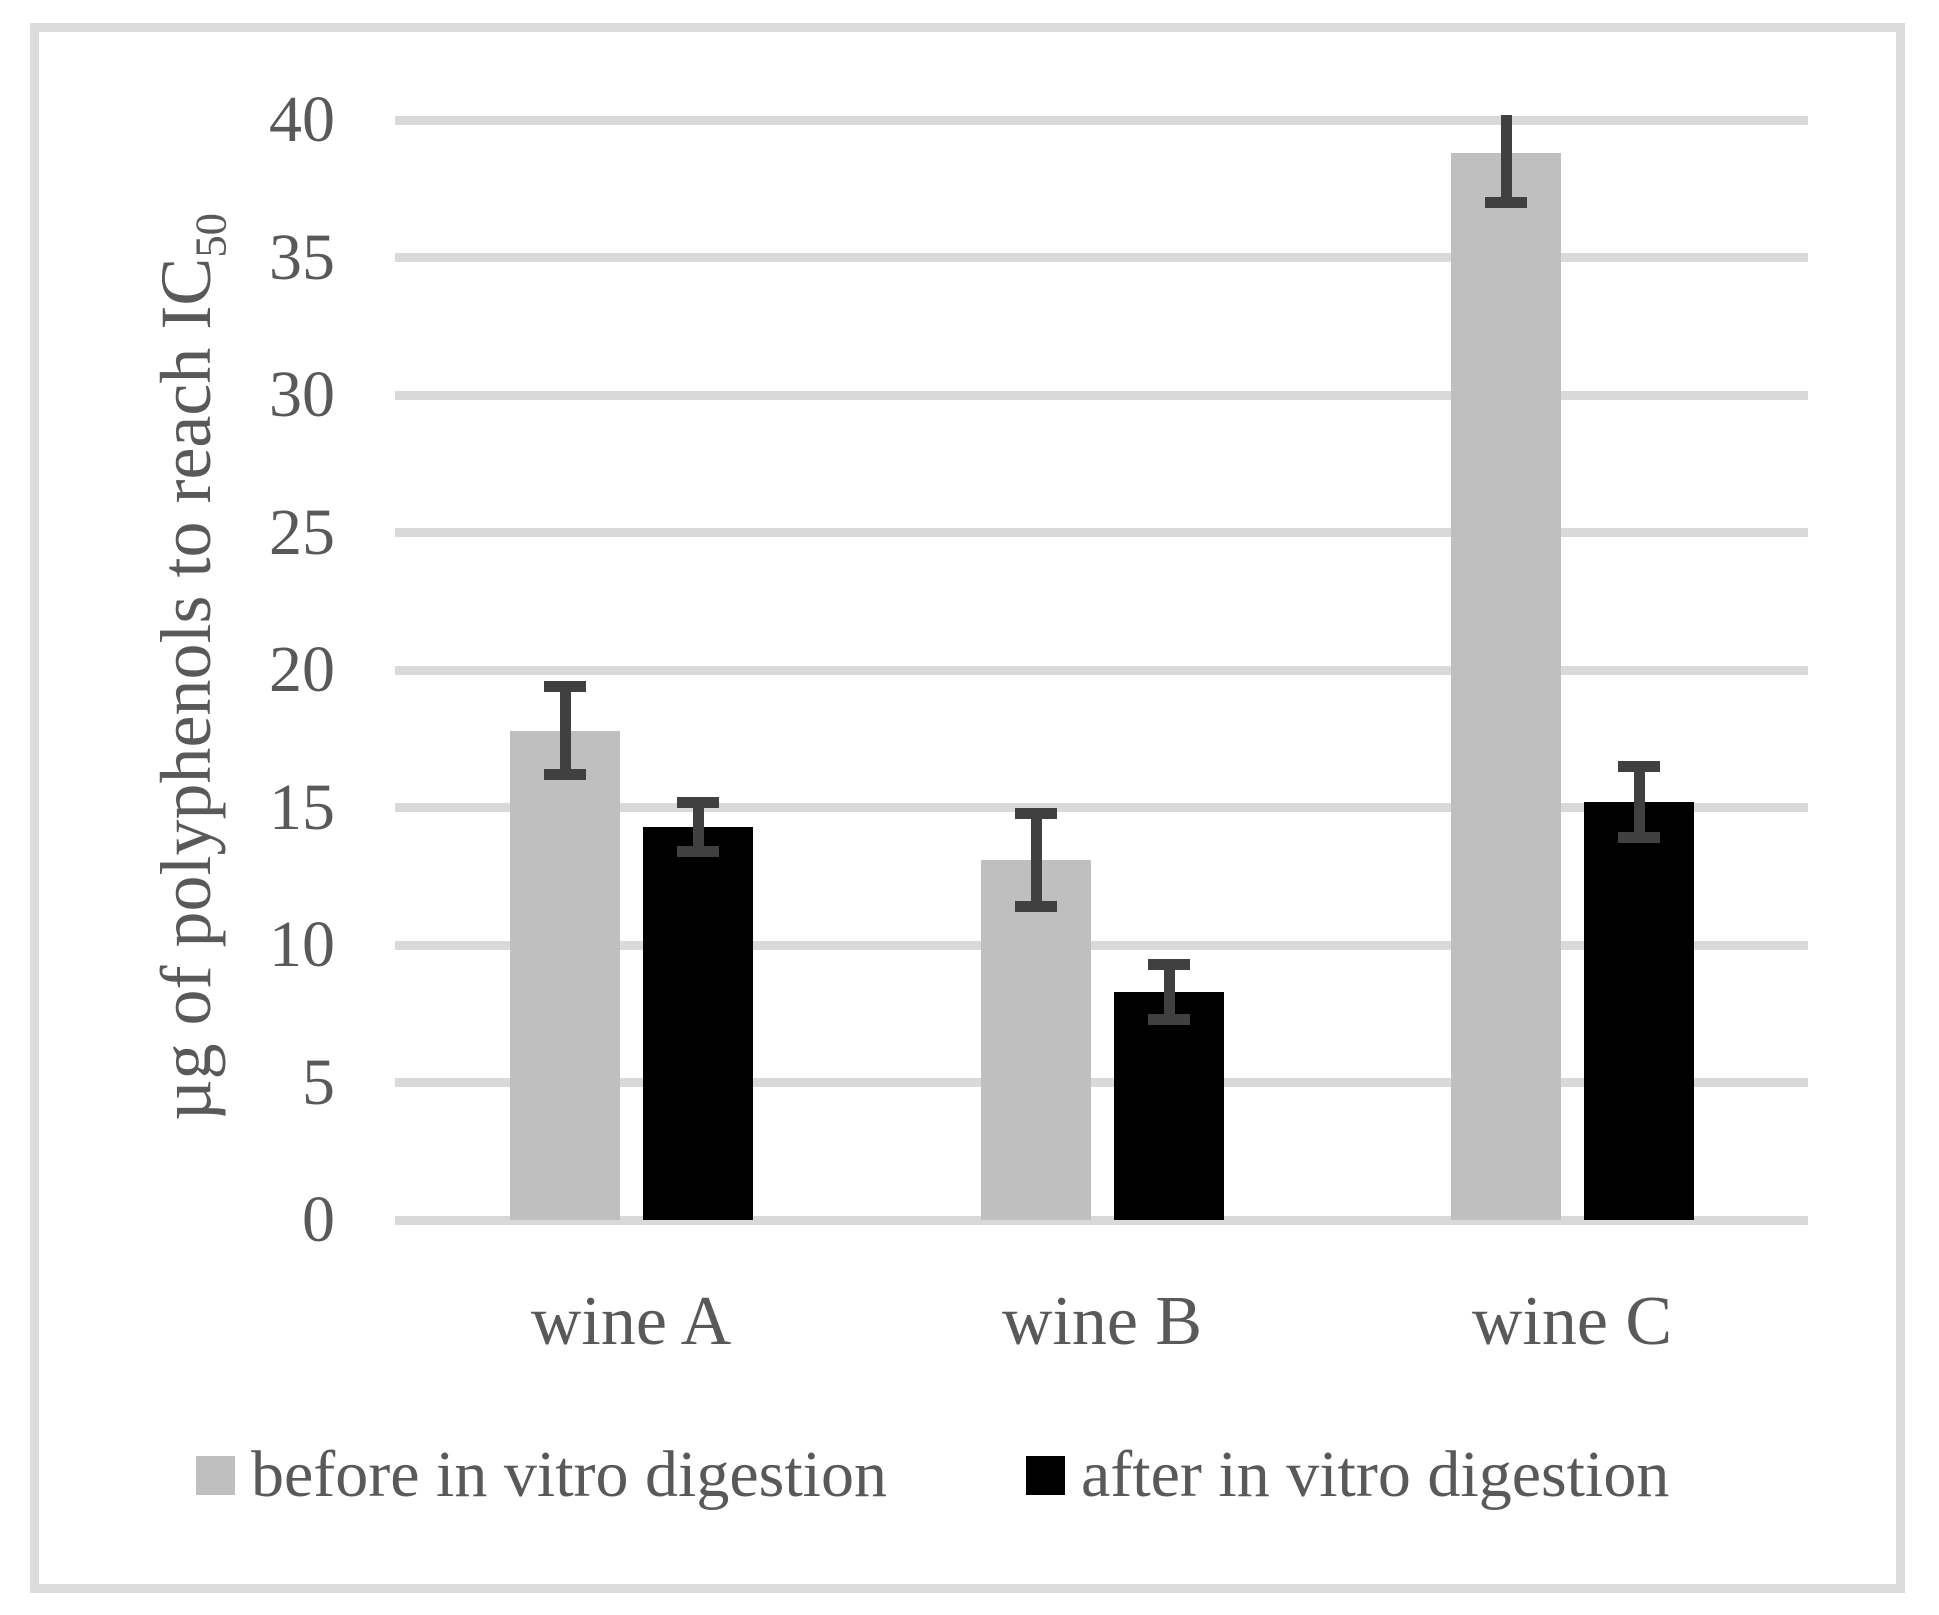 The image size is (1939, 1615). I want to click on error-cap-bottom-before-in-vitro-digestion-wine-a, so click(565, 774).